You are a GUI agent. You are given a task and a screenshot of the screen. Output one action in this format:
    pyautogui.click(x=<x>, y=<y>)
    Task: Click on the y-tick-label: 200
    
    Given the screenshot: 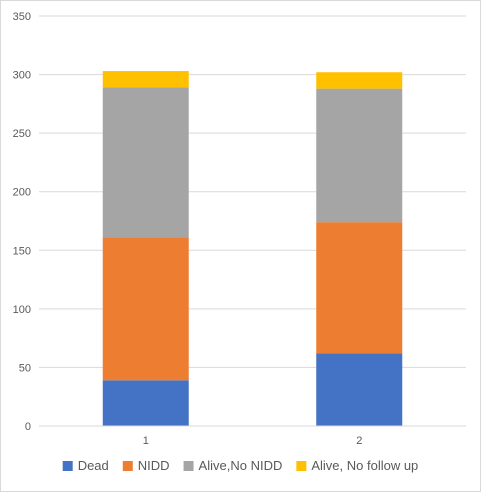 What is the action you would take?
    pyautogui.click(x=22, y=193)
    